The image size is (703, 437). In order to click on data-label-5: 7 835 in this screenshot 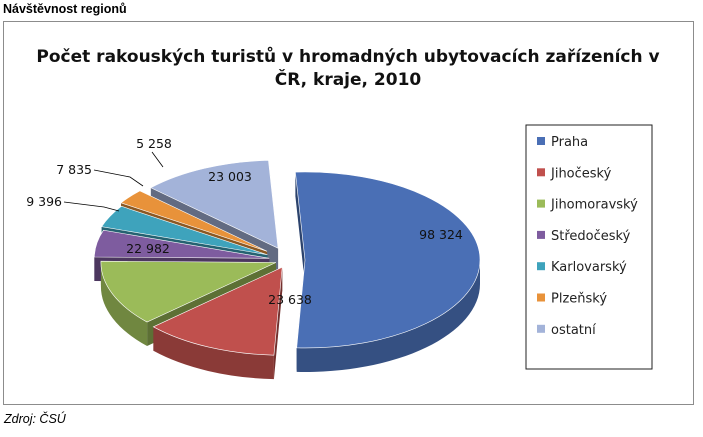, I will do `click(74, 169)`.